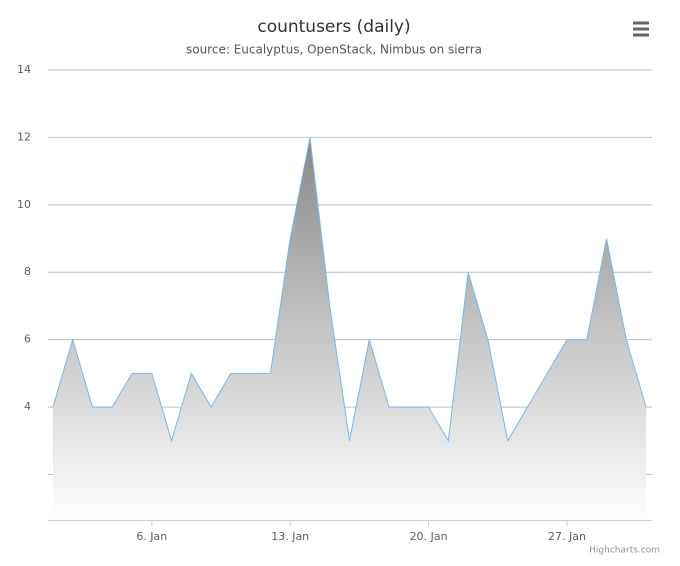  Describe the element at coordinates (27, 406) in the screenshot. I see `y-tick-label: 4` at that location.